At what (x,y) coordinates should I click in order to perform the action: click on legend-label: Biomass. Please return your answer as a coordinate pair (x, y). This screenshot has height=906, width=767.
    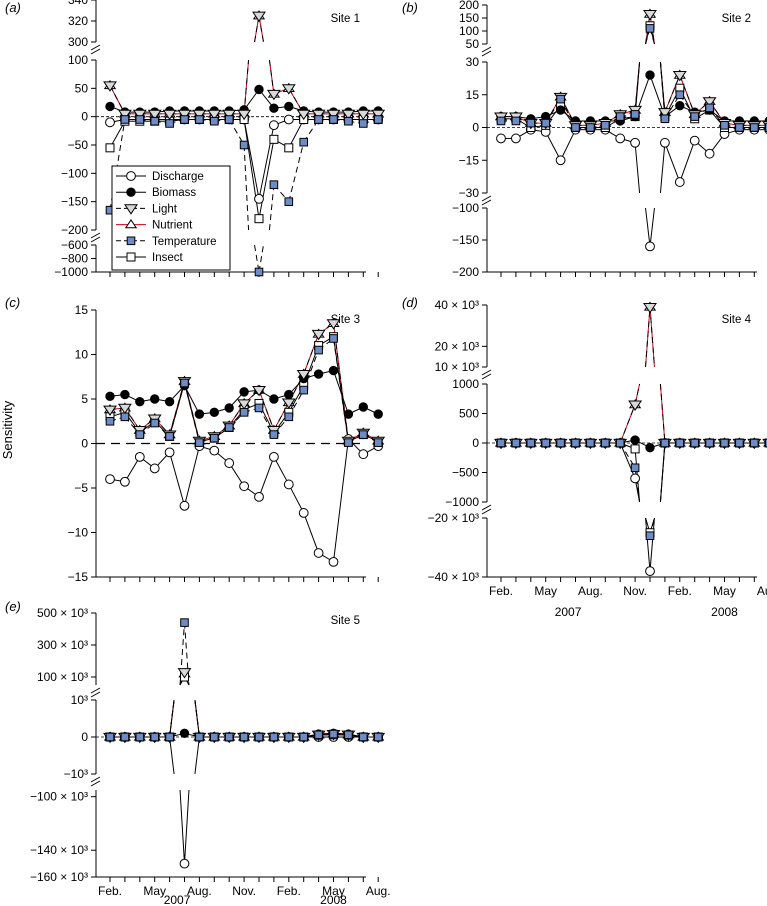
    Looking at the image, I should click on (174, 193).